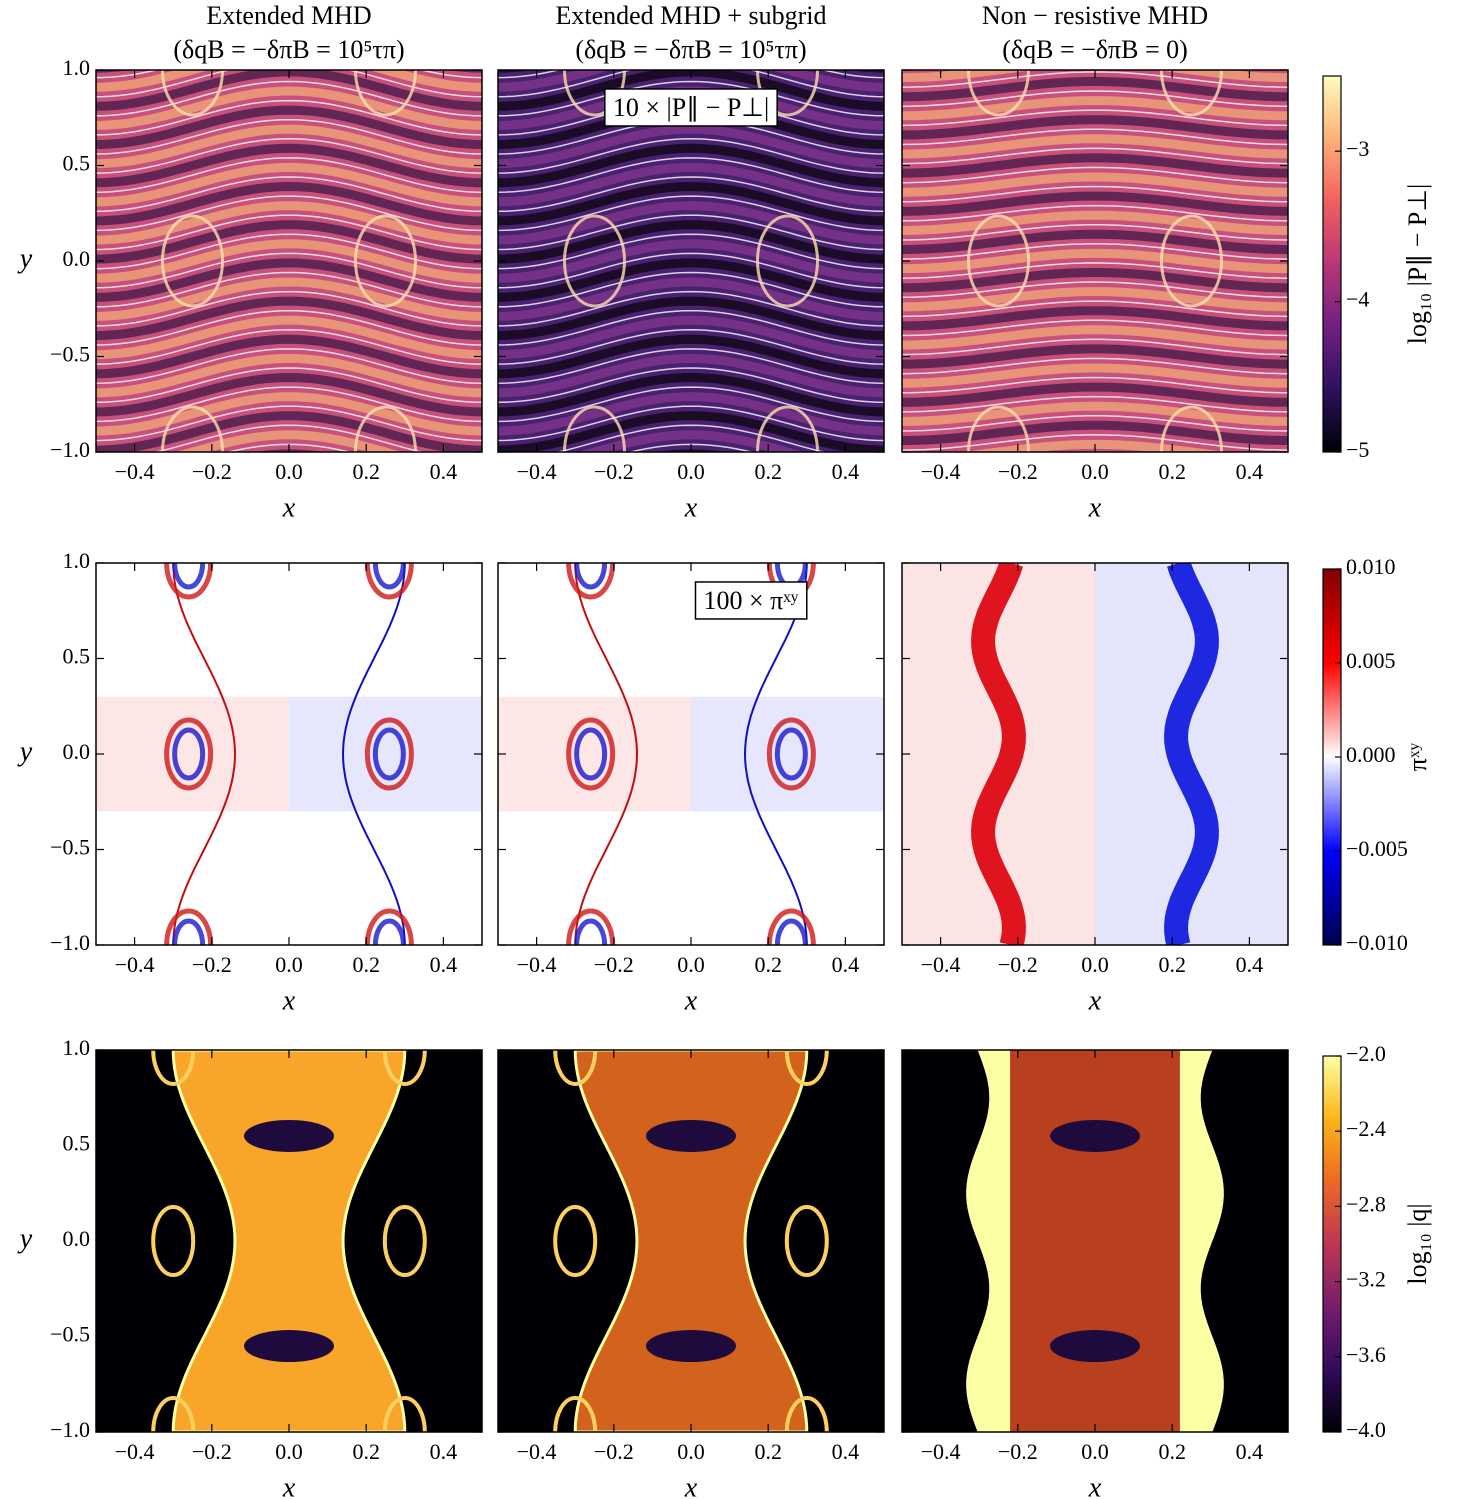  What do you see at coordinates (1366, 1429) in the screenshot?
I see `colorbar-tick-label: −4.0` at bounding box center [1366, 1429].